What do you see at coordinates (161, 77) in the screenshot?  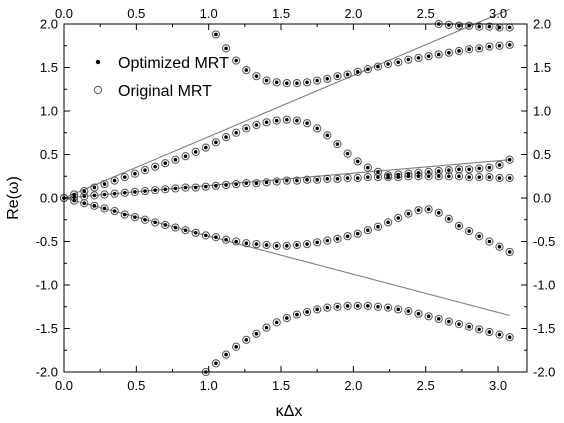 I see `legend: Optimized MRT Original MRT` at bounding box center [161, 77].